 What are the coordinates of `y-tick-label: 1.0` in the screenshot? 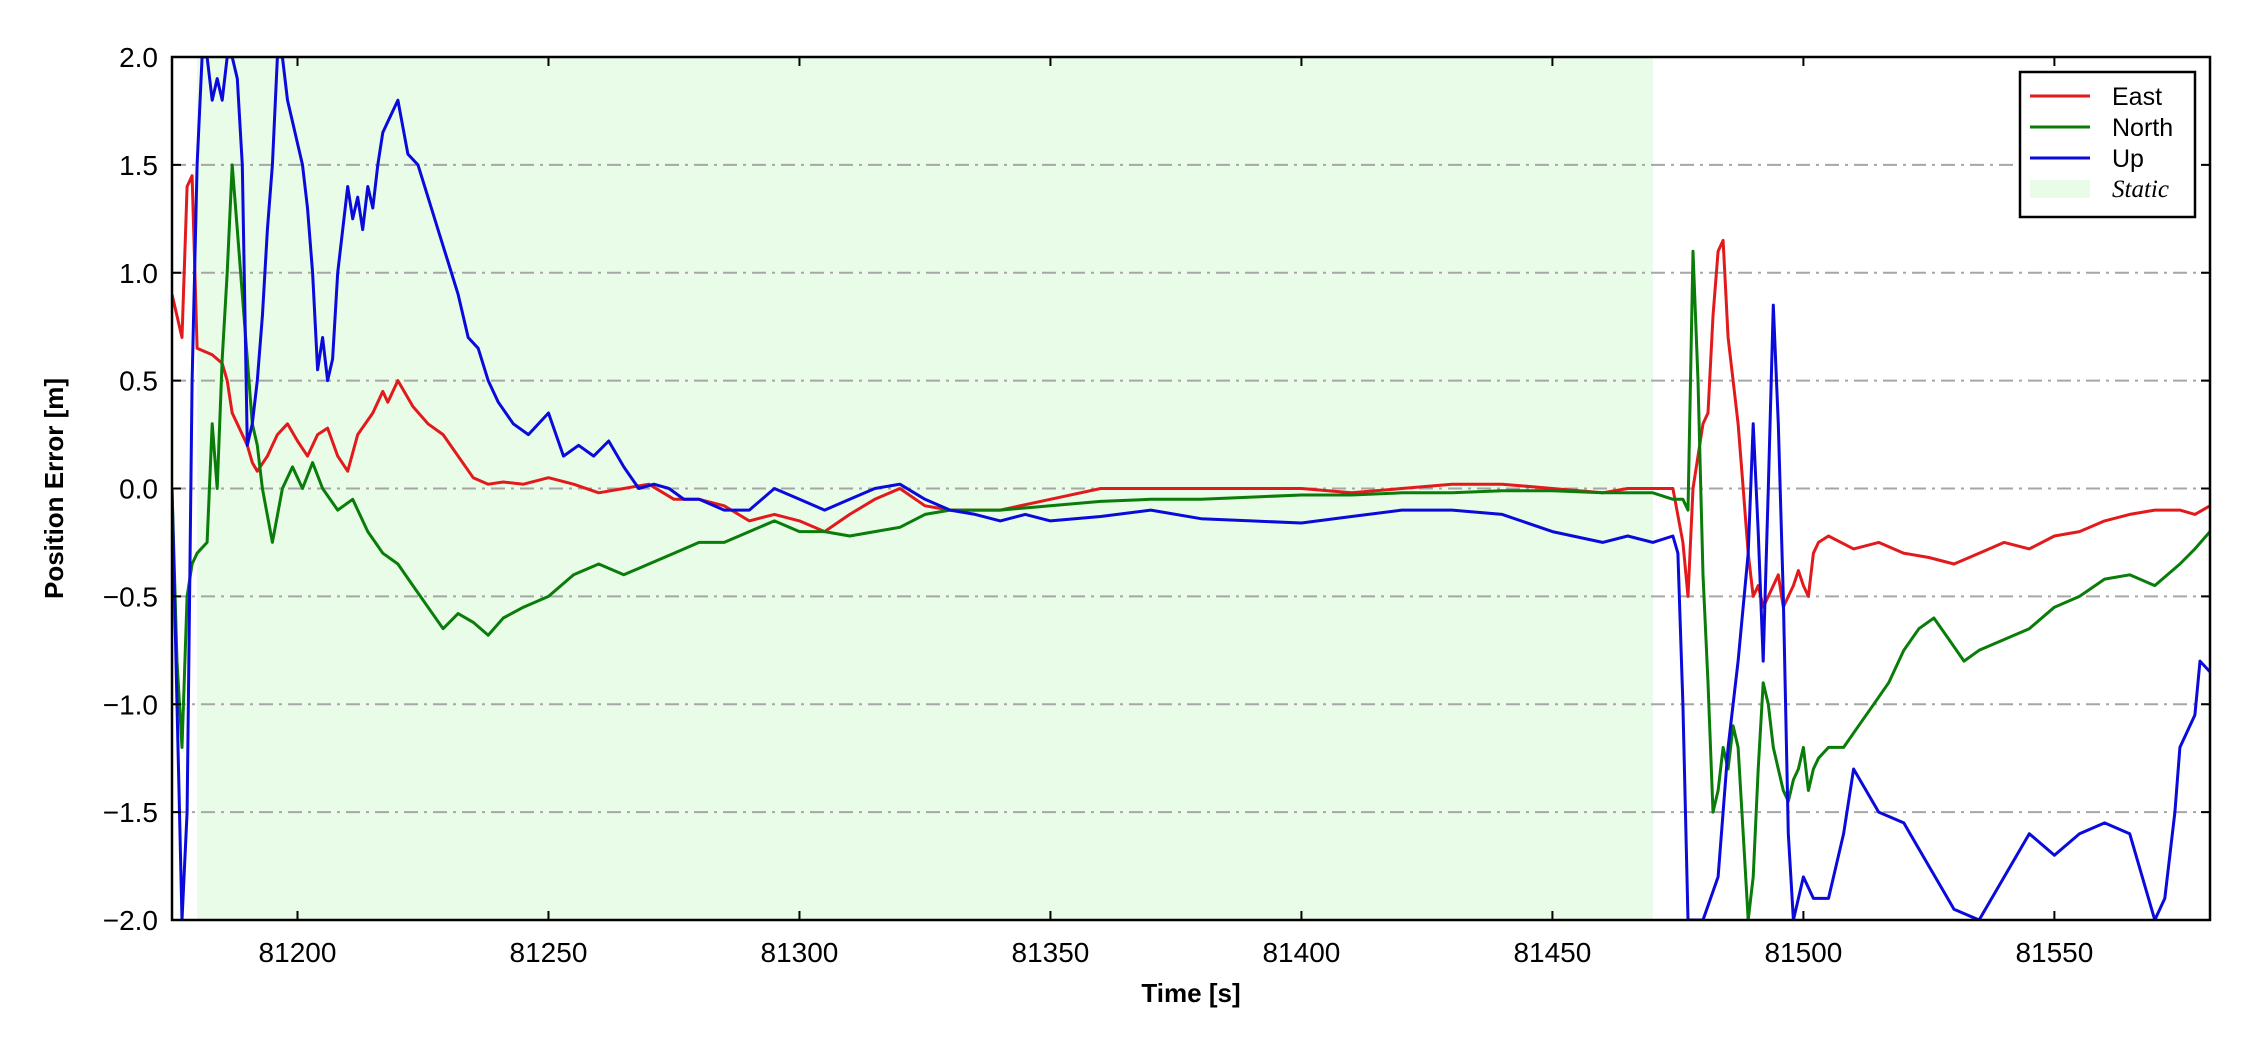 It's located at (138, 273).